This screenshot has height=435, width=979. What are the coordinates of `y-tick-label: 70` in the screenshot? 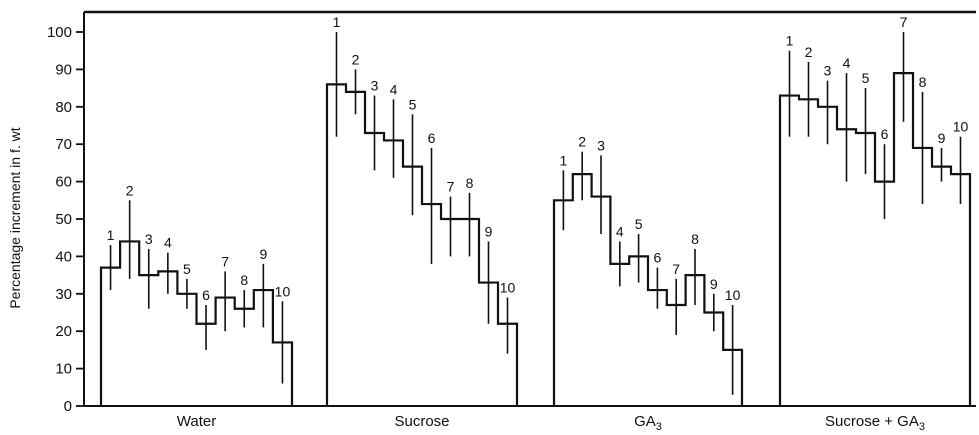 It's located at (63, 144).